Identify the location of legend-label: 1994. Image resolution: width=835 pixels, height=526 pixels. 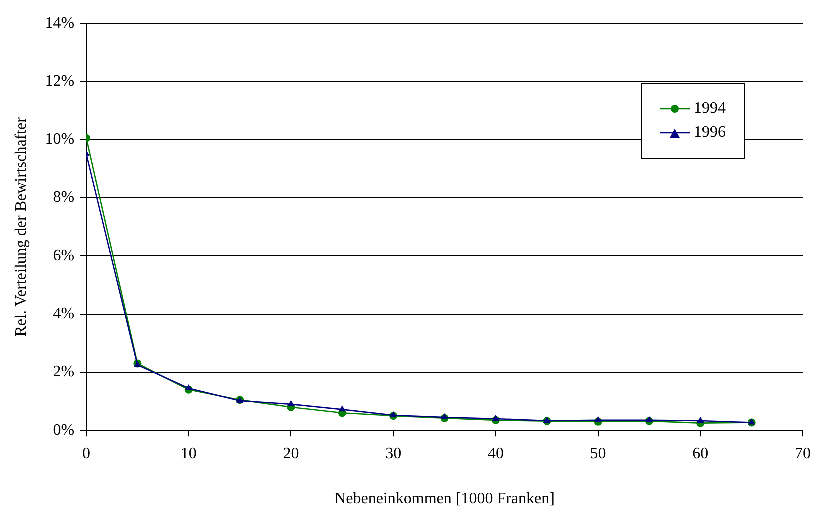
(710, 109).